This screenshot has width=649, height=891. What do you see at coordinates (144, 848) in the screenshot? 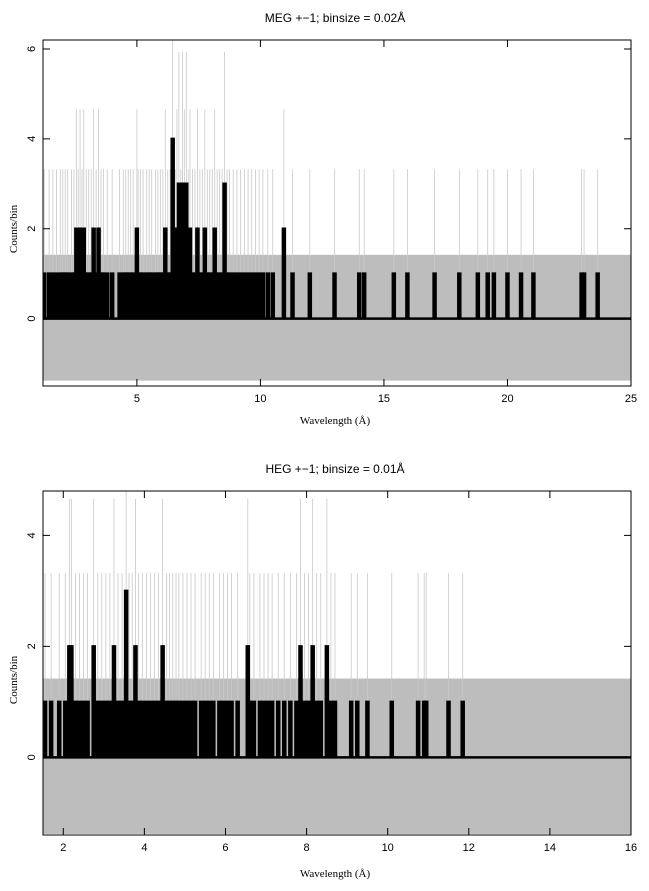
I see `heg-x-tick-label-1: 4` at bounding box center [144, 848].